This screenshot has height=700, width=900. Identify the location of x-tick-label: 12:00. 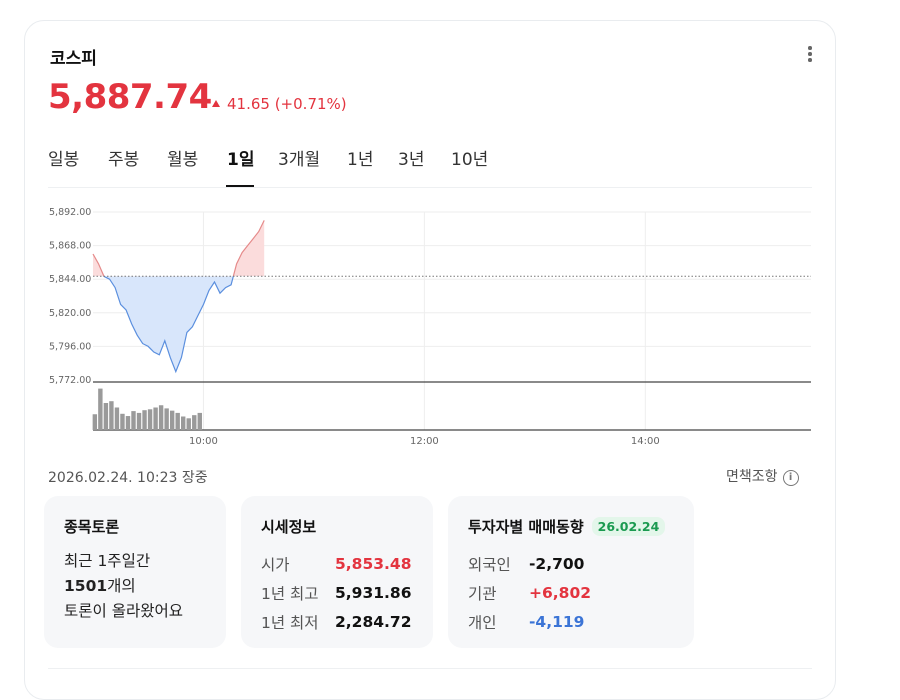
(424, 441).